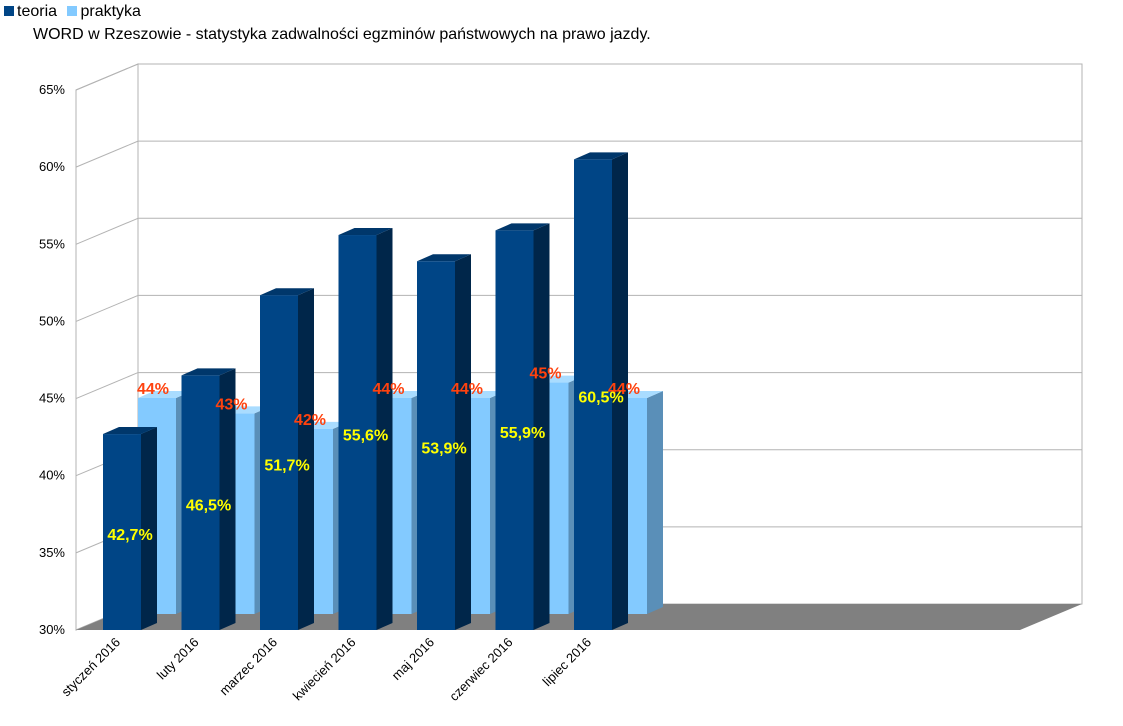 This screenshot has height=726, width=1123. I want to click on x-tick-label: kwiecień 2016, so click(324, 669).